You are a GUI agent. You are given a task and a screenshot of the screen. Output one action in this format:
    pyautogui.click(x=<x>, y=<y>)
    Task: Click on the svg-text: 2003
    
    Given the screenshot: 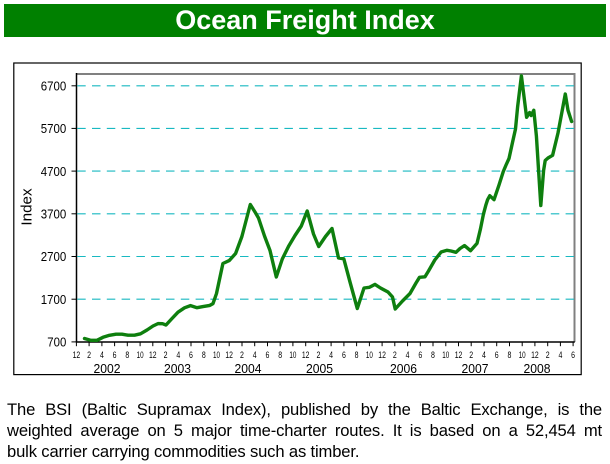 What is the action you would take?
    pyautogui.click(x=177, y=369)
    